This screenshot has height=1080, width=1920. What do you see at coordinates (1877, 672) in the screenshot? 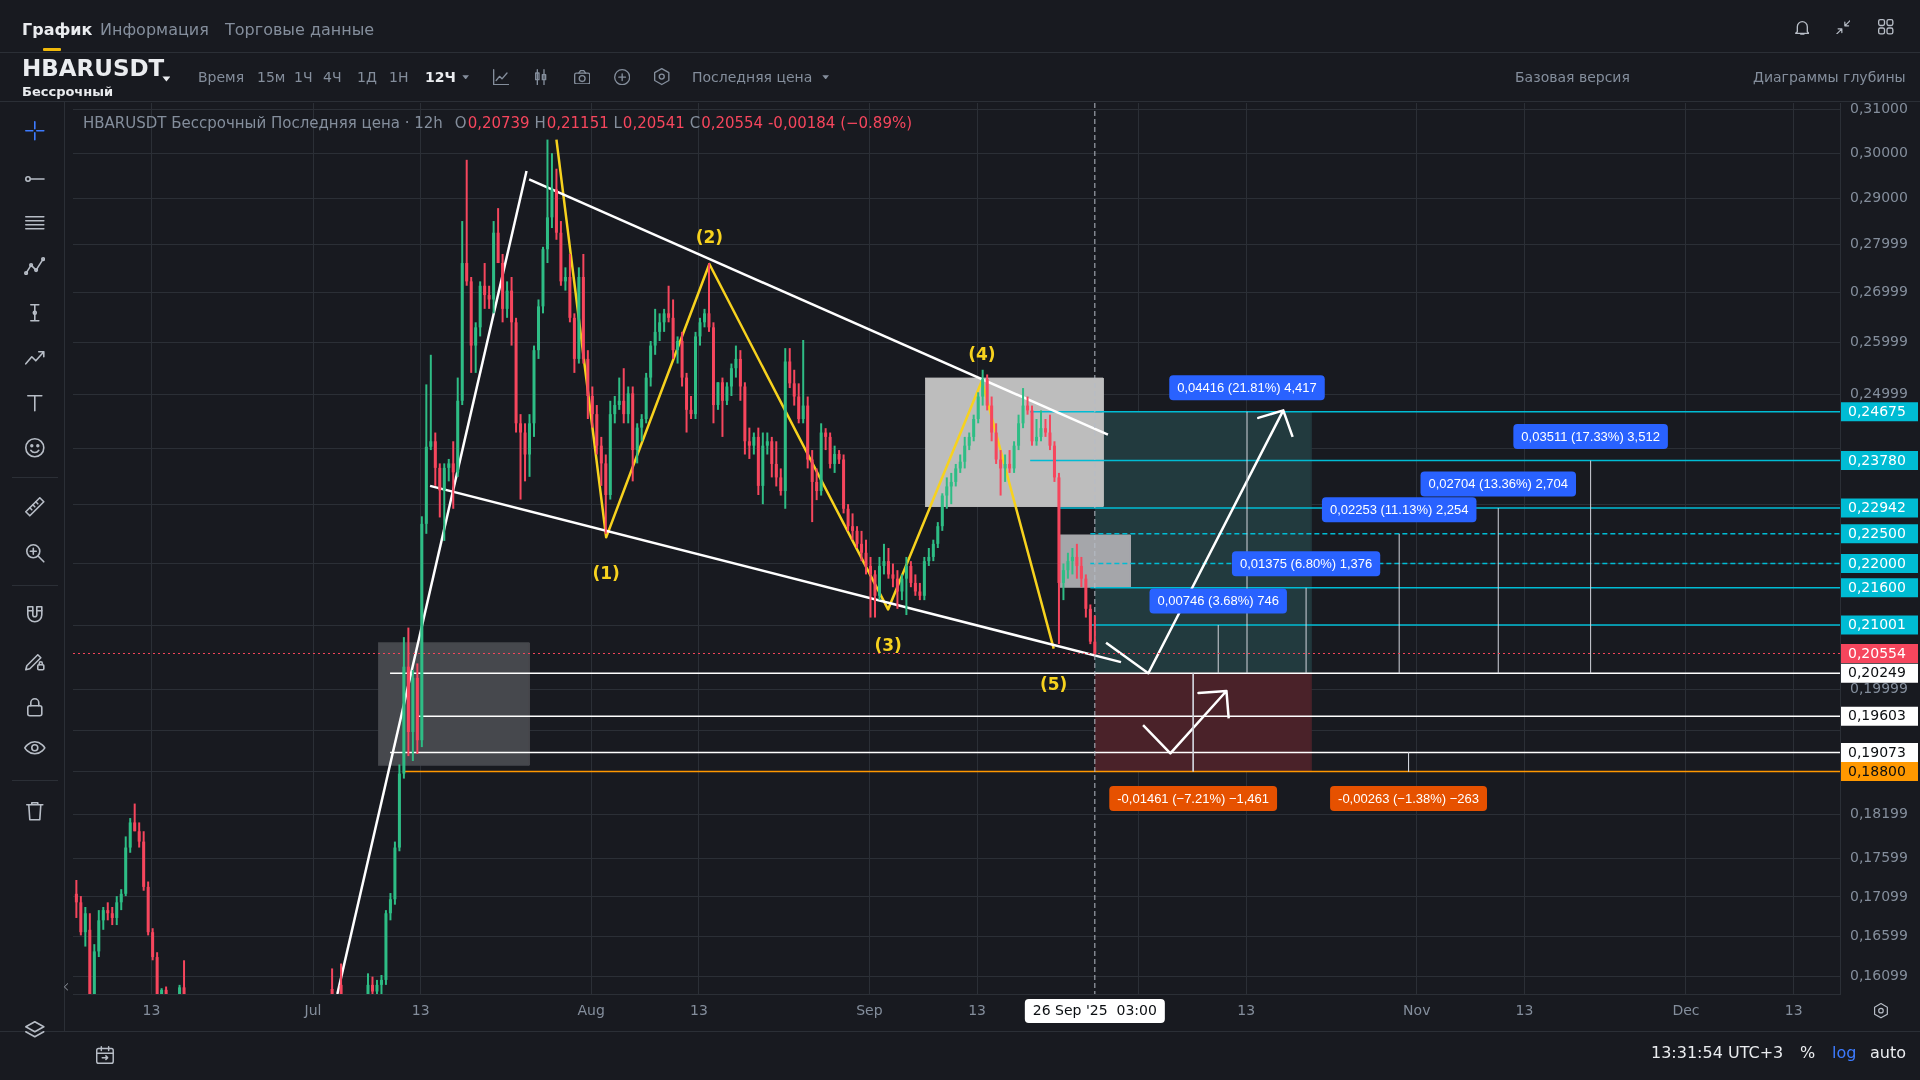
I see `series-label: 0,20249` at bounding box center [1877, 672].